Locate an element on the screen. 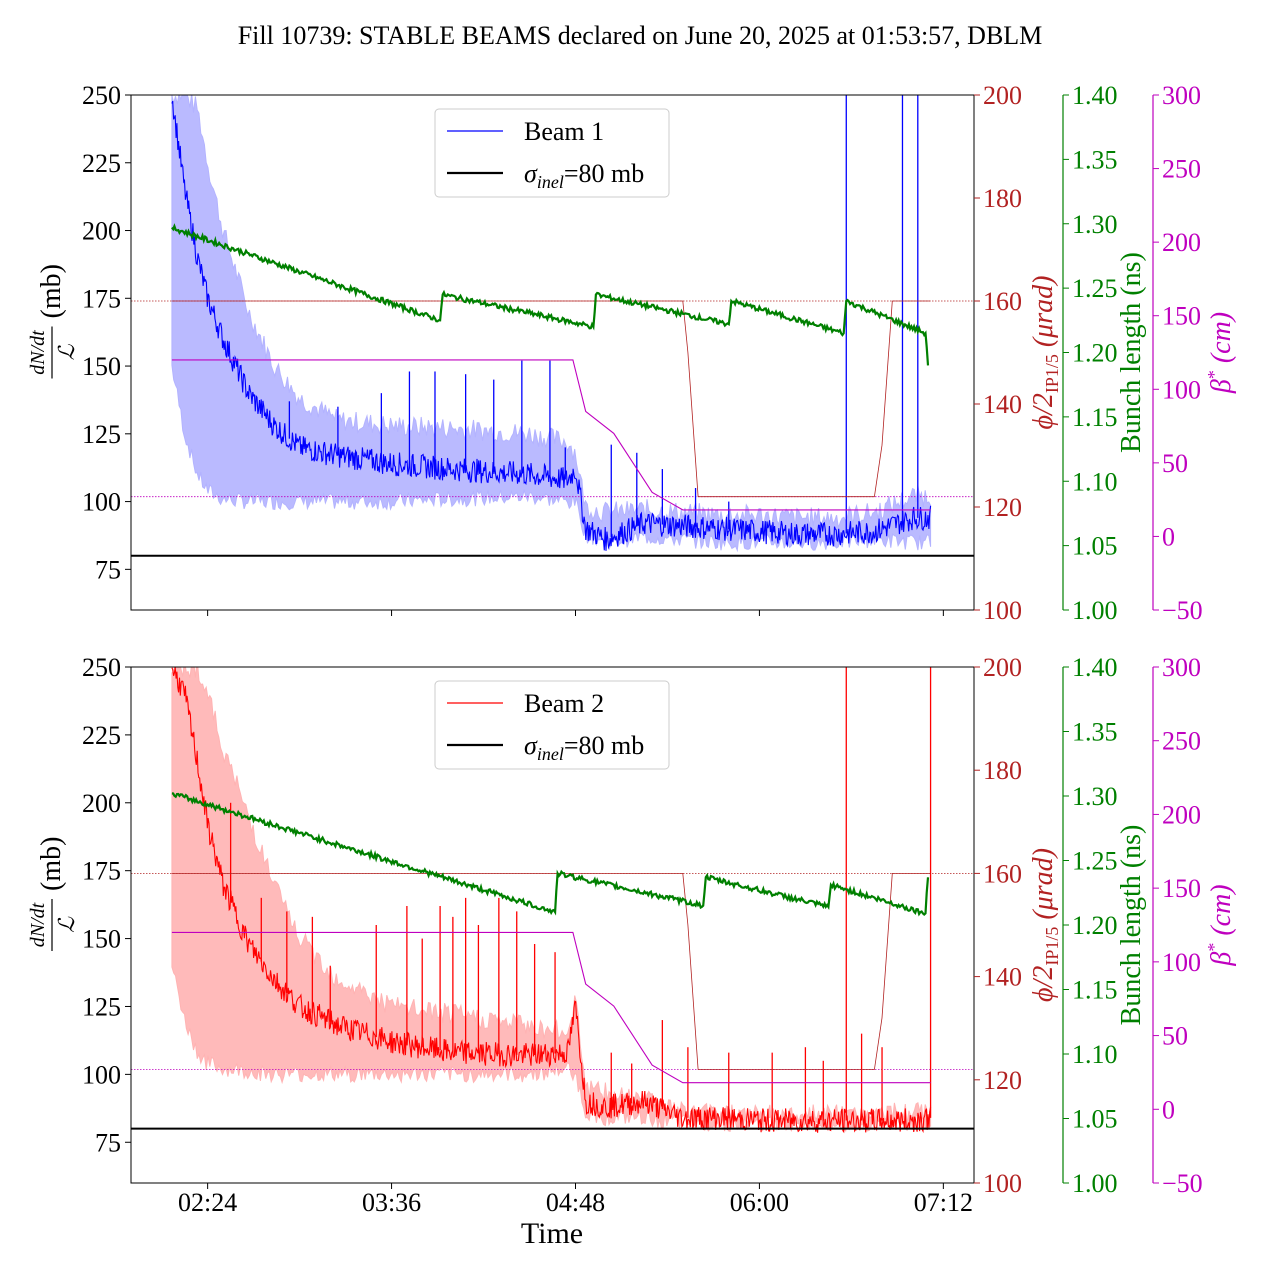 This screenshot has width=1280, height=1285. x-axis-tick-label: 02:24 is located at coordinates (207, 1202).